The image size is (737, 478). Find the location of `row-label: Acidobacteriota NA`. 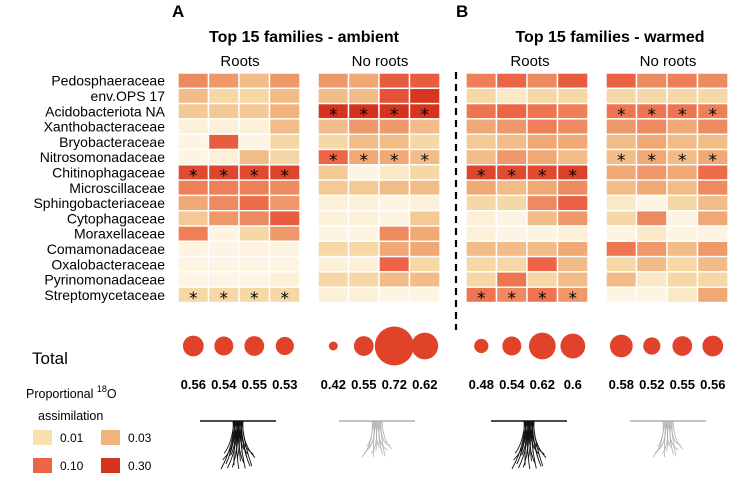

row-label: Acidobacteriota NA is located at coordinates (105, 111).